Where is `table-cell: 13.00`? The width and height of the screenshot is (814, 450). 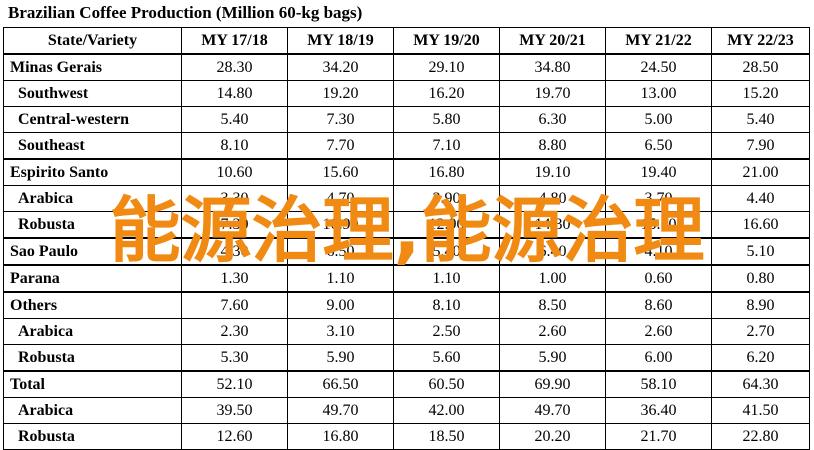
table-cell: 13.00 is located at coordinates (658, 93).